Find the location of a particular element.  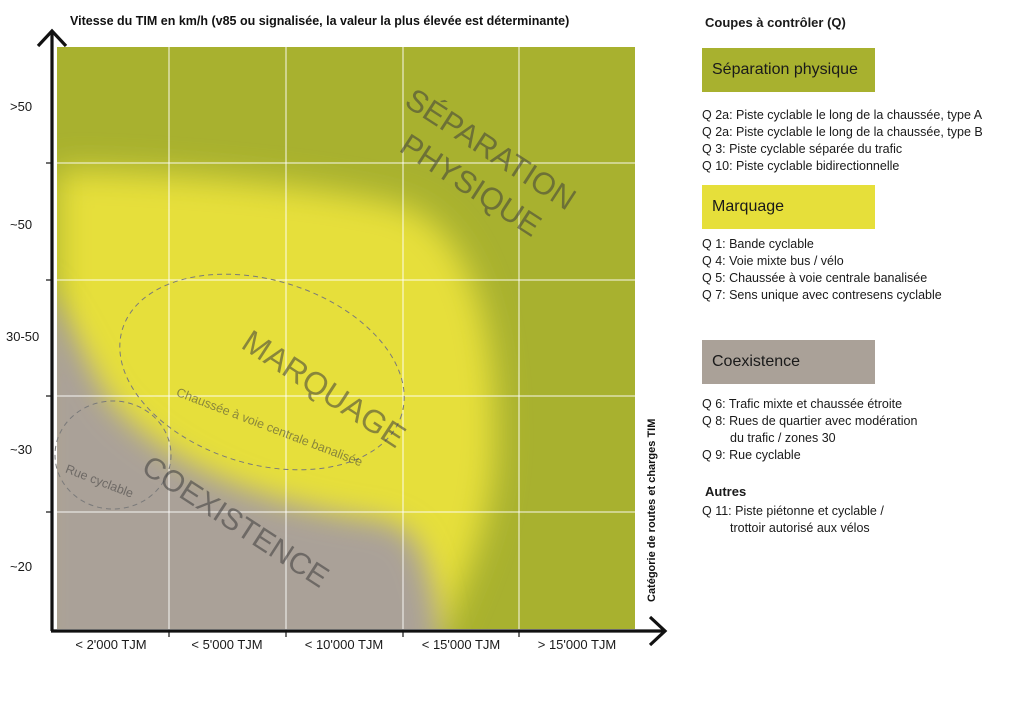

y-tick-labels: >50 ~50 30-50 ~30 ~20 is located at coordinates (22, 336).